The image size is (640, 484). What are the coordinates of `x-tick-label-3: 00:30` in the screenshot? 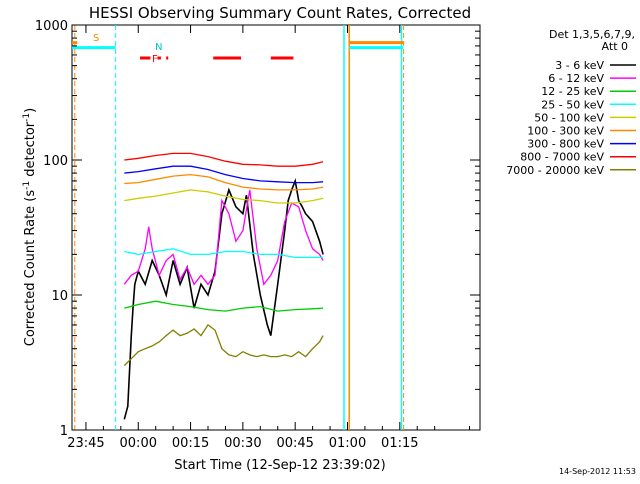 It's located at (242, 443).